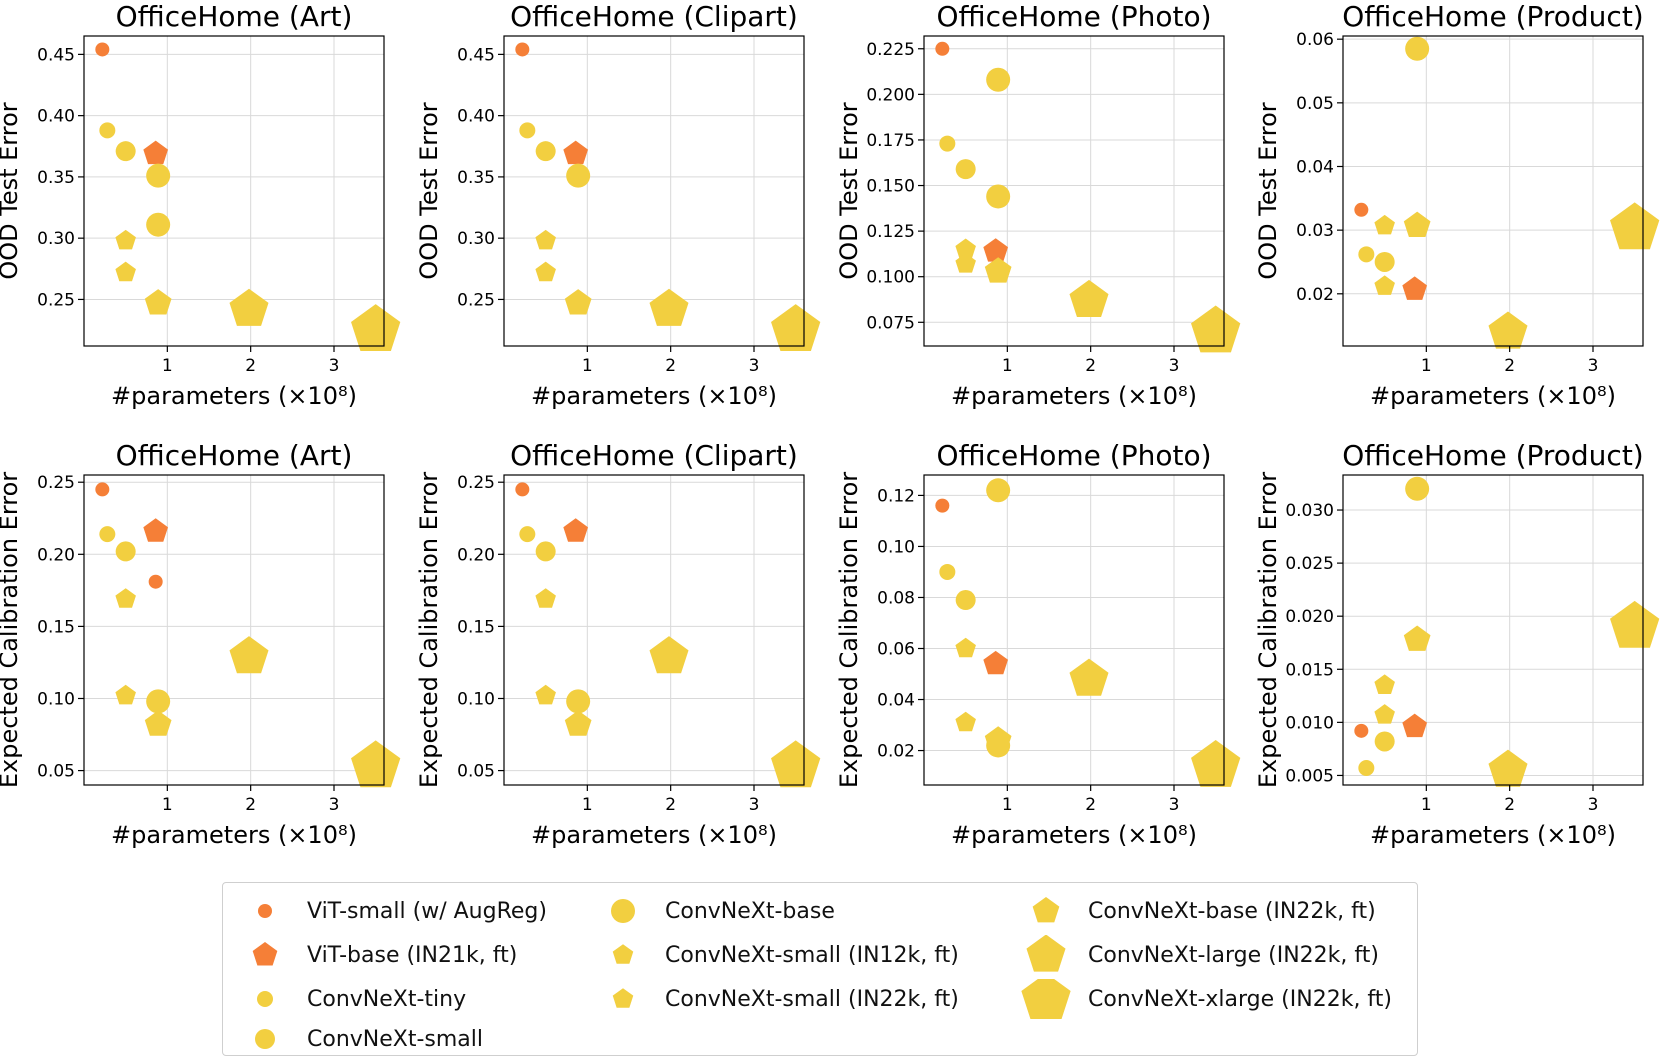 The height and width of the screenshot is (1059, 1661). What do you see at coordinates (350, 999) in the screenshot?
I see `legend-entry-cnx_tiny: ConvNeXt-tiny` at bounding box center [350, 999].